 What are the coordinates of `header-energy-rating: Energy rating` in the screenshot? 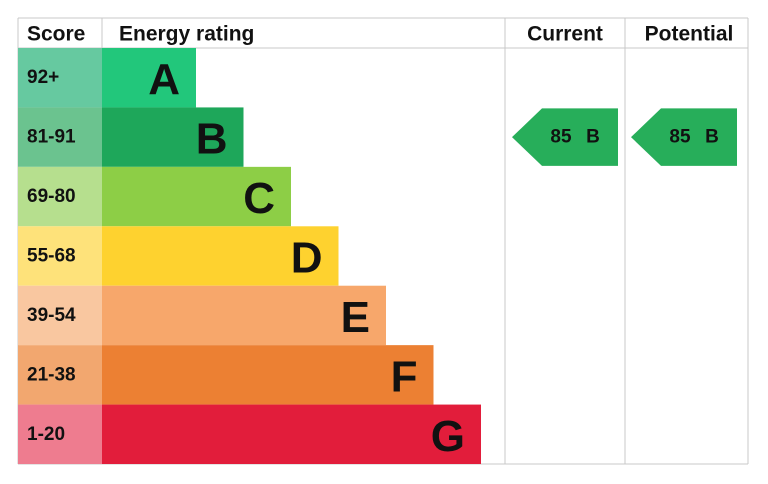 It's located at (186, 34).